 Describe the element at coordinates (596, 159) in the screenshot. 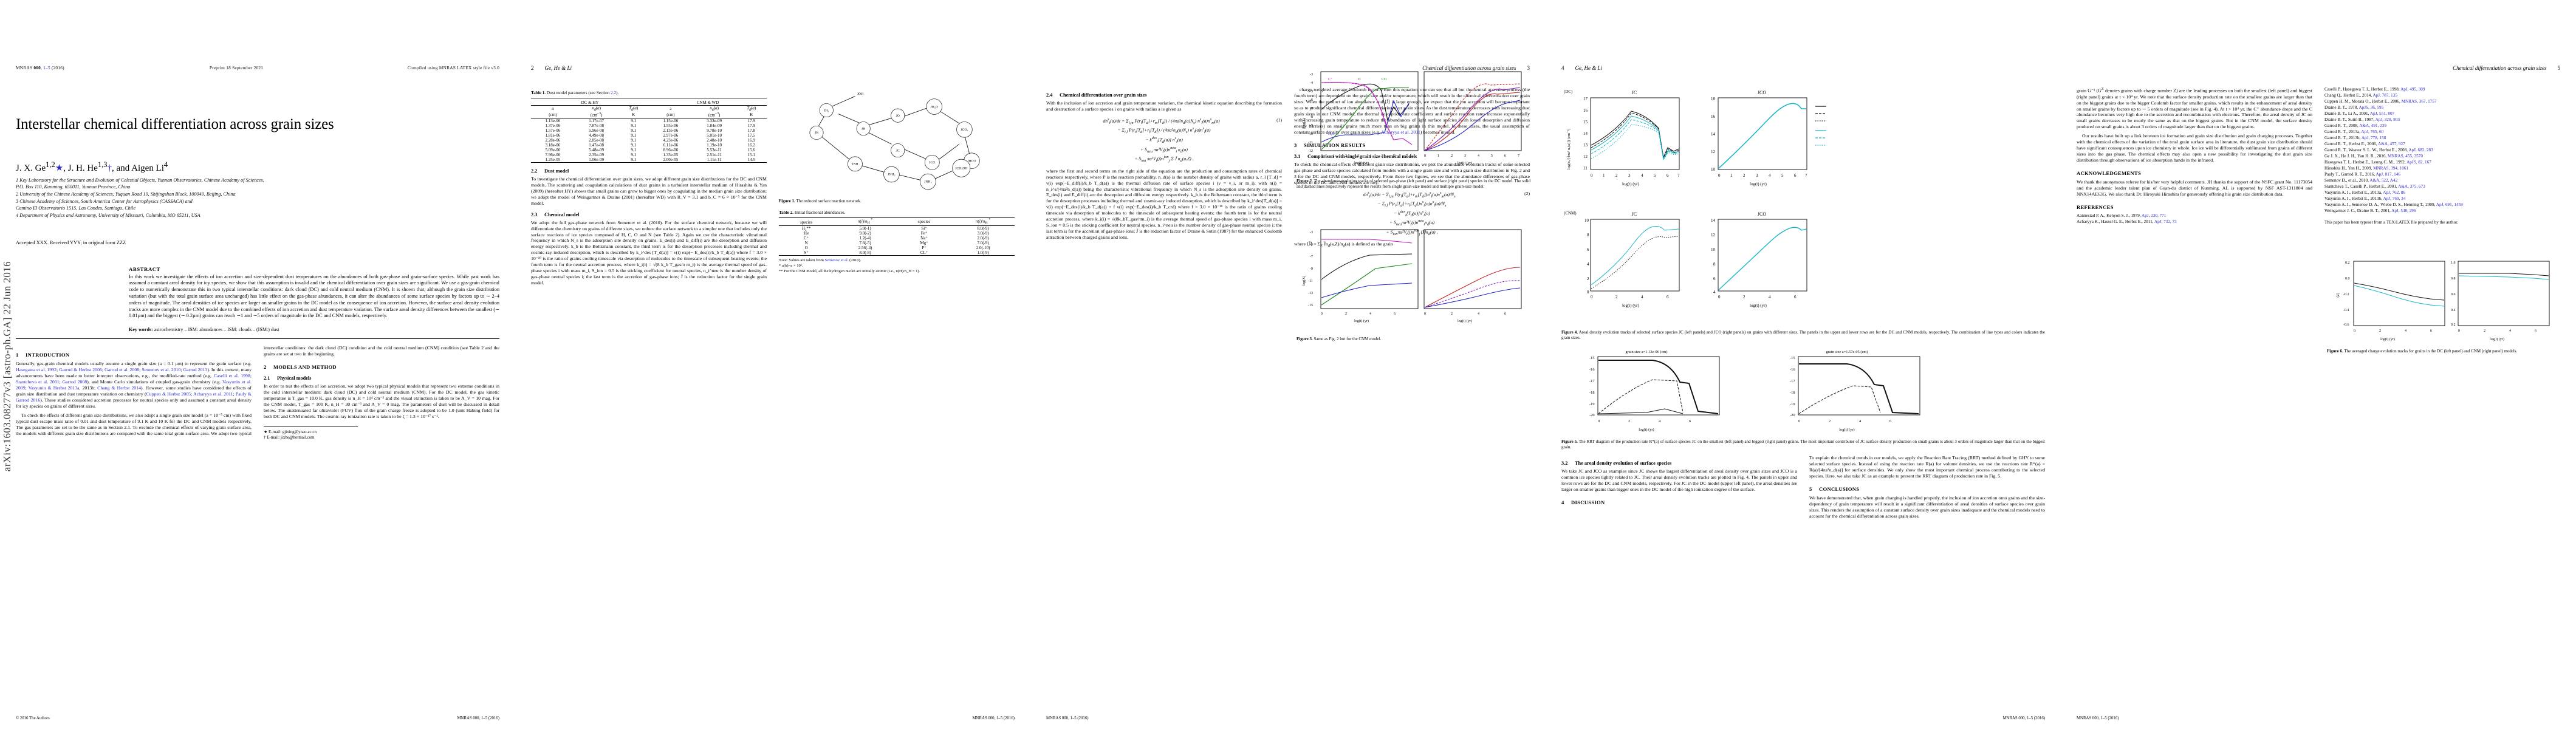

I see `table-cell: 1.06e-09` at that location.